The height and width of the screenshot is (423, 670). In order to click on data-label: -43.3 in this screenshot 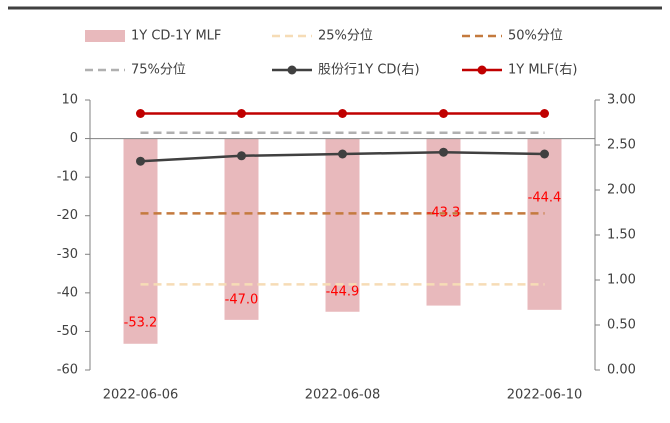, I will do `click(444, 213)`.